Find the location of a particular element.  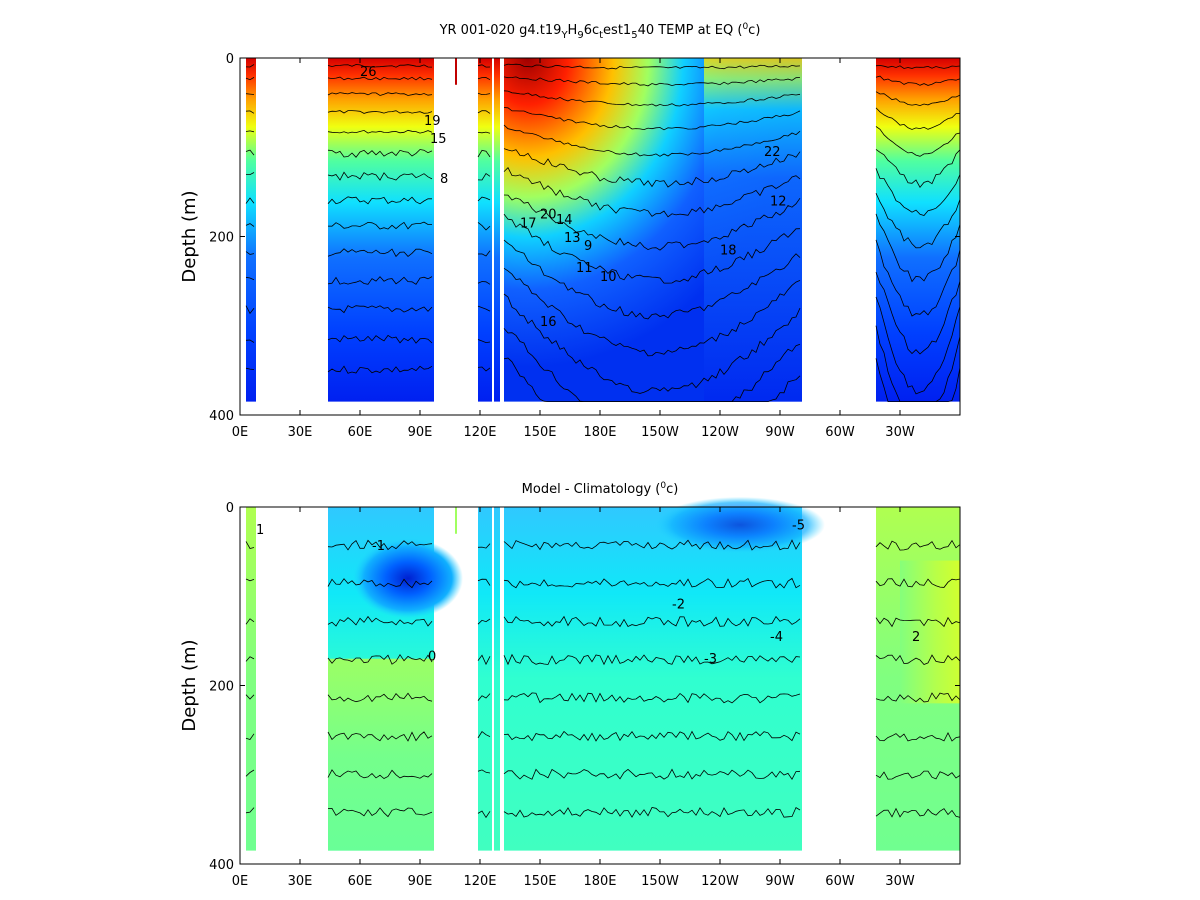

top-contour-label: 11 is located at coordinates (584, 268).